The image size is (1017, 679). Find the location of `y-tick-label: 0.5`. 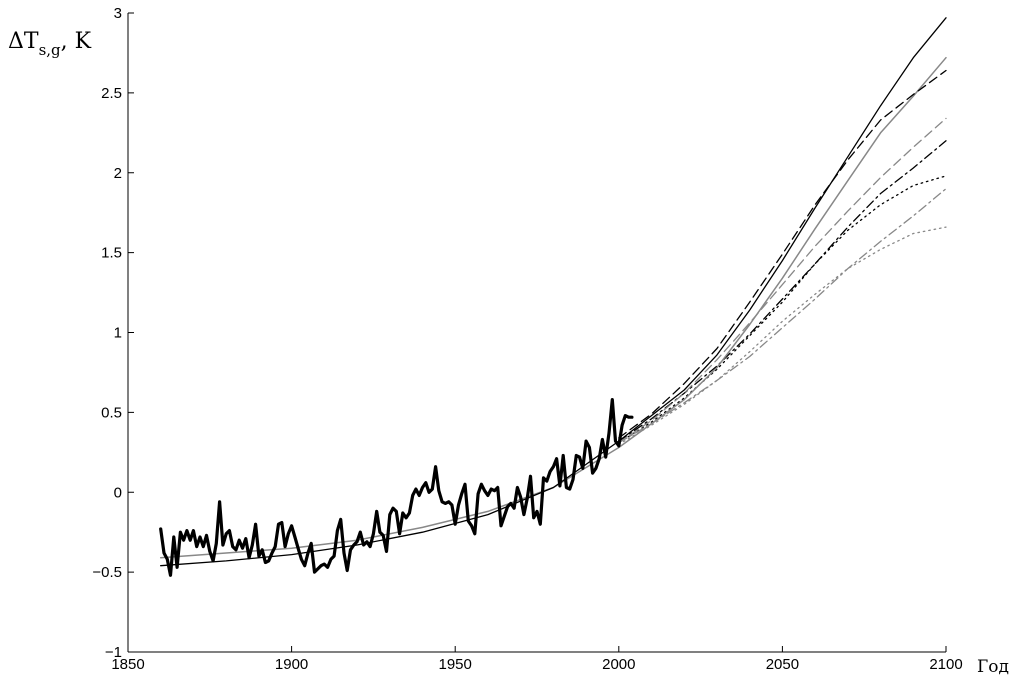

y-tick-label: 0.5 is located at coordinates (111, 412).